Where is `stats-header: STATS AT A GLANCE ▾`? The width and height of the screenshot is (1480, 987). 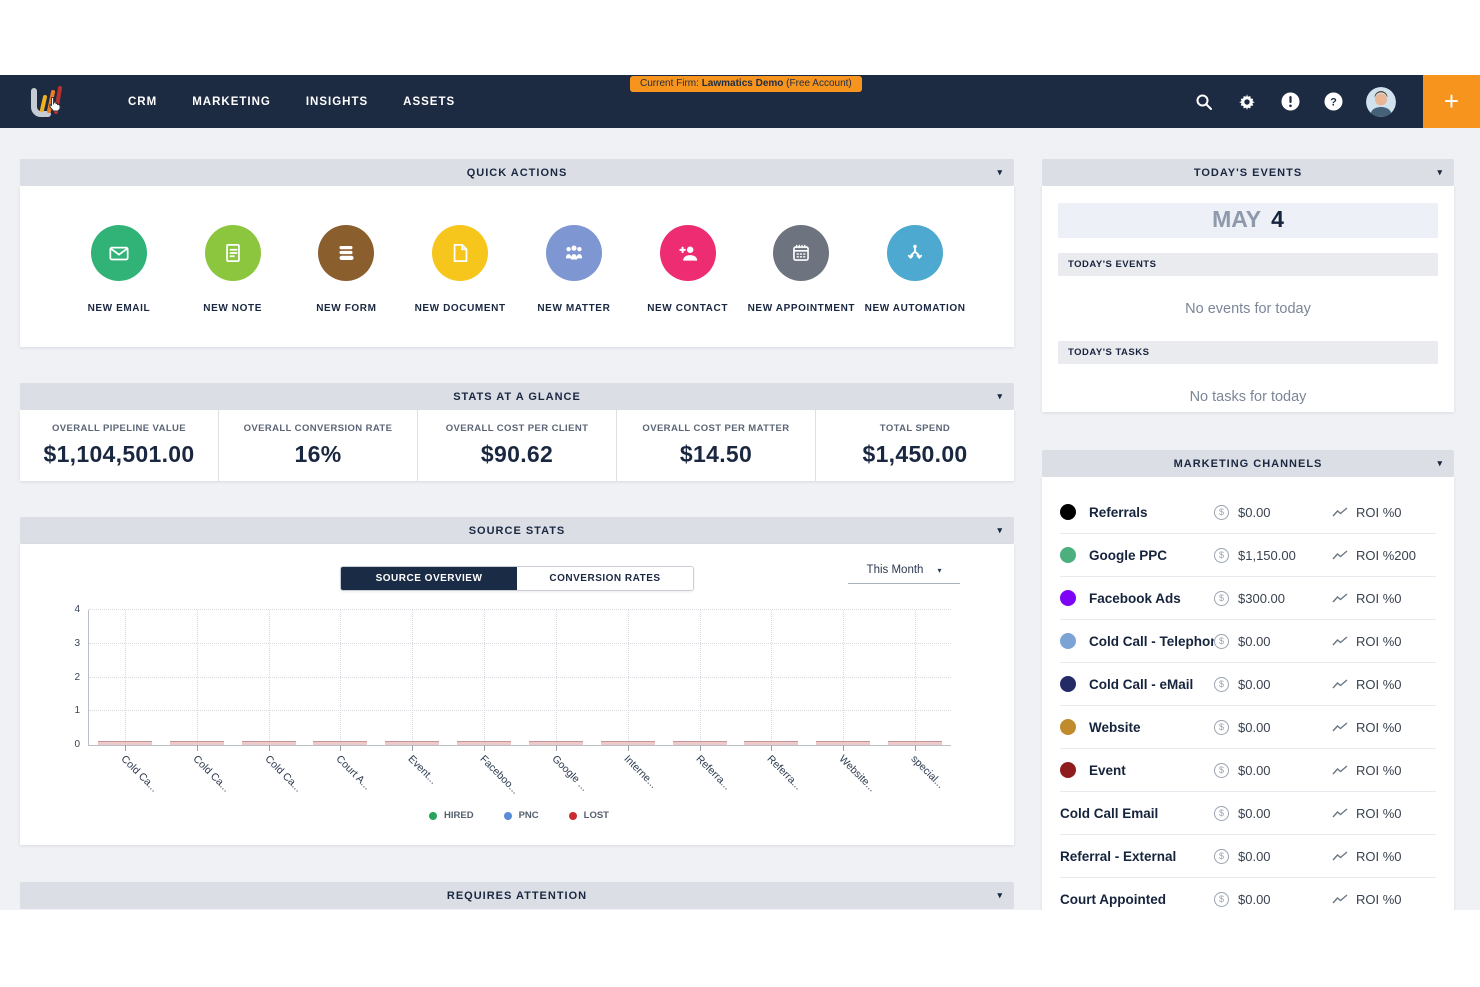
stats-header: STATS AT A GLANCE ▾ is located at coordinates (517, 396).